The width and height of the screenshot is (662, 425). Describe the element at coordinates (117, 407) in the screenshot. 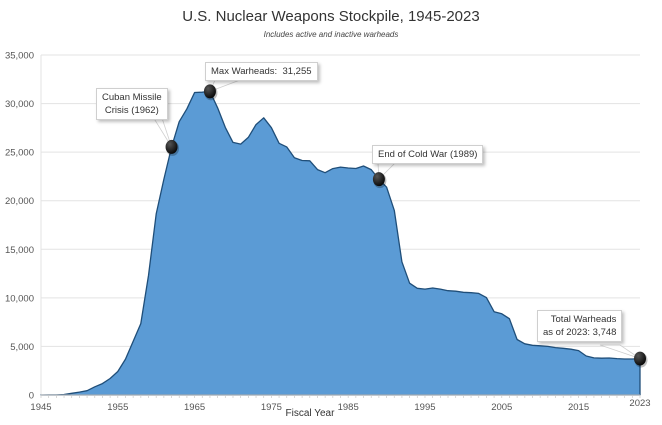

I see `x-tick-label: 1955` at that location.